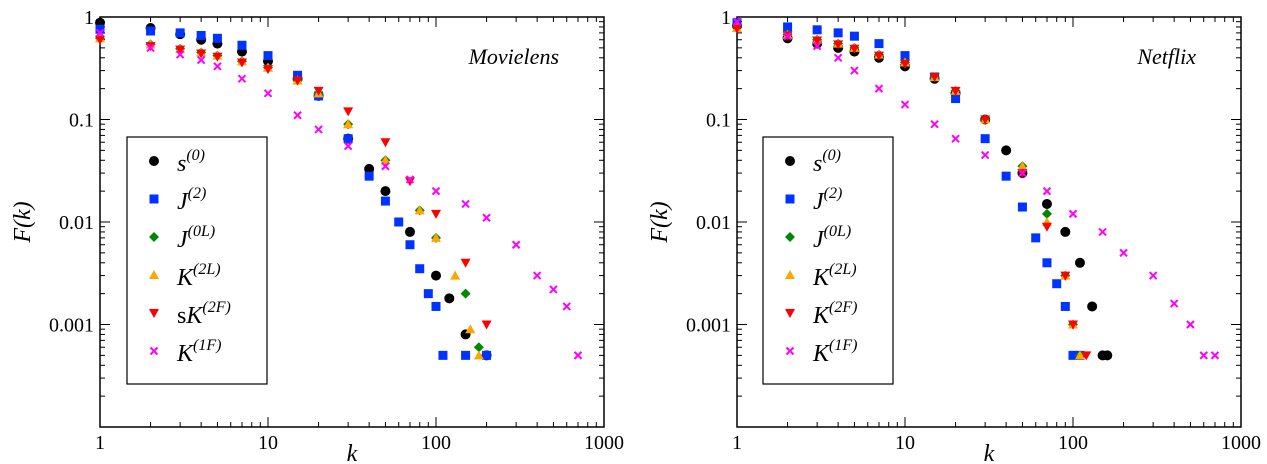 The height and width of the screenshot is (464, 1267). Describe the element at coordinates (81, 121) in the screenshot. I see `y-tick-label: 0.1` at that location.